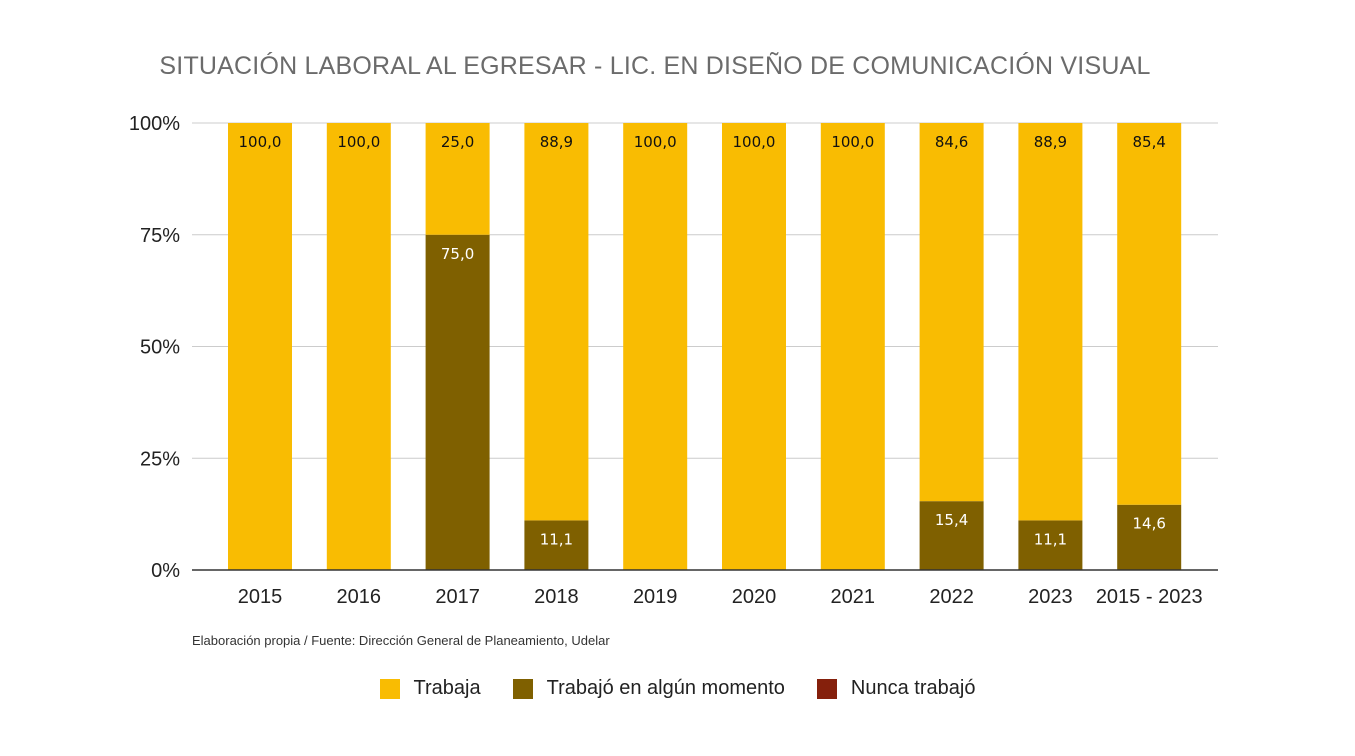 The image size is (1355, 756). What do you see at coordinates (826, 688) in the screenshot?
I see `legend-swatch-nunca-trabajo` at bounding box center [826, 688].